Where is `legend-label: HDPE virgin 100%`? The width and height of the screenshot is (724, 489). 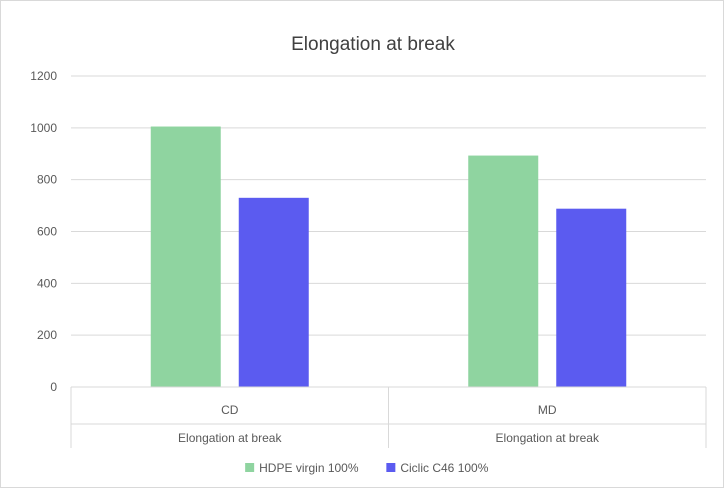 legend-label: HDPE virgin 100% is located at coordinates (309, 468).